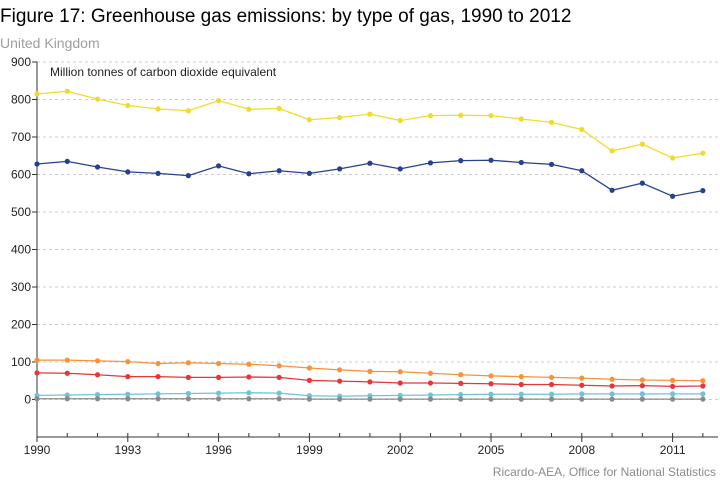 This screenshot has width=720, height=486. What do you see at coordinates (673, 450) in the screenshot?
I see `x-tick-label: 2011` at bounding box center [673, 450].